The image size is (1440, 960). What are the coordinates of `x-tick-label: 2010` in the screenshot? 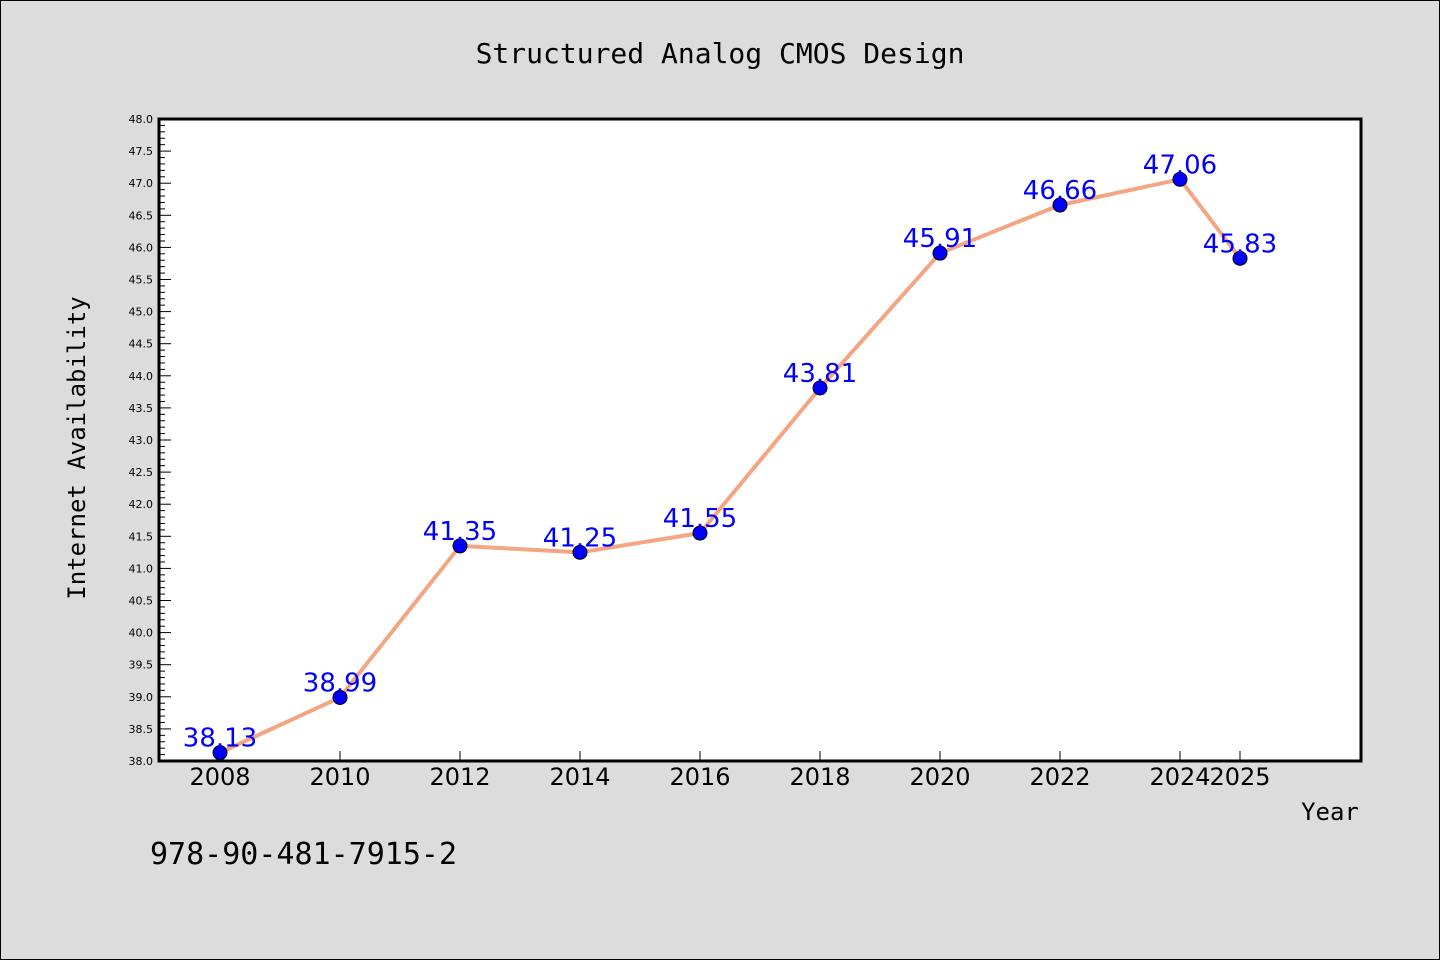 It's located at (339, 777).